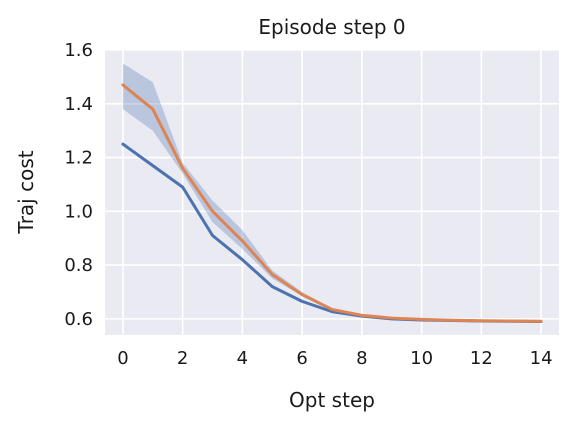 The image size is (576, 426). What do you see at coordinates (541, 358) in the screenshot?
I see `x-tick-label: 14` at bounding box center [541, 358].